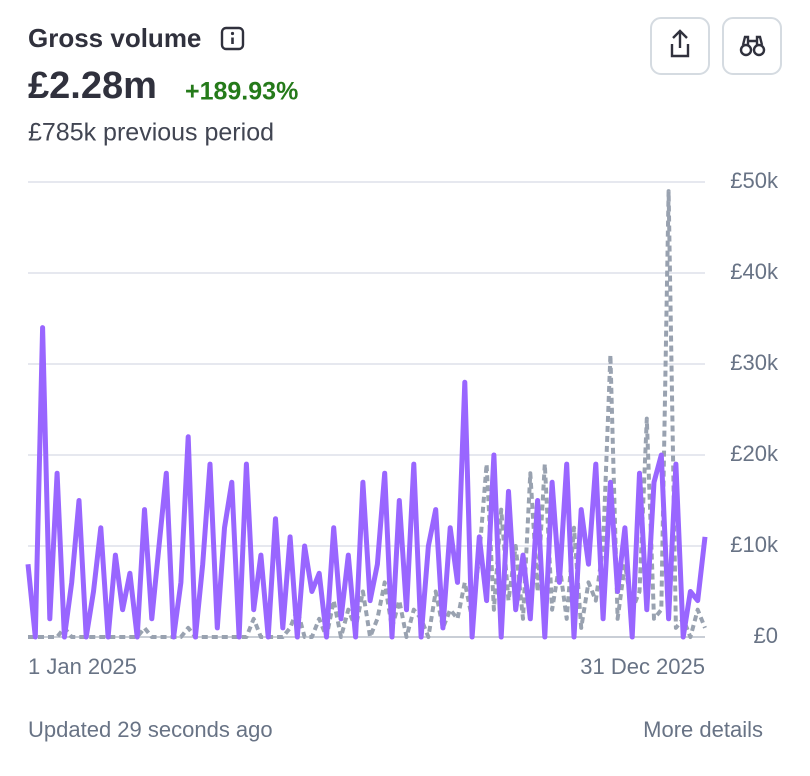 The image size is (810, 776). I want to click on chart-title: Gross volume, so click(114, 38).